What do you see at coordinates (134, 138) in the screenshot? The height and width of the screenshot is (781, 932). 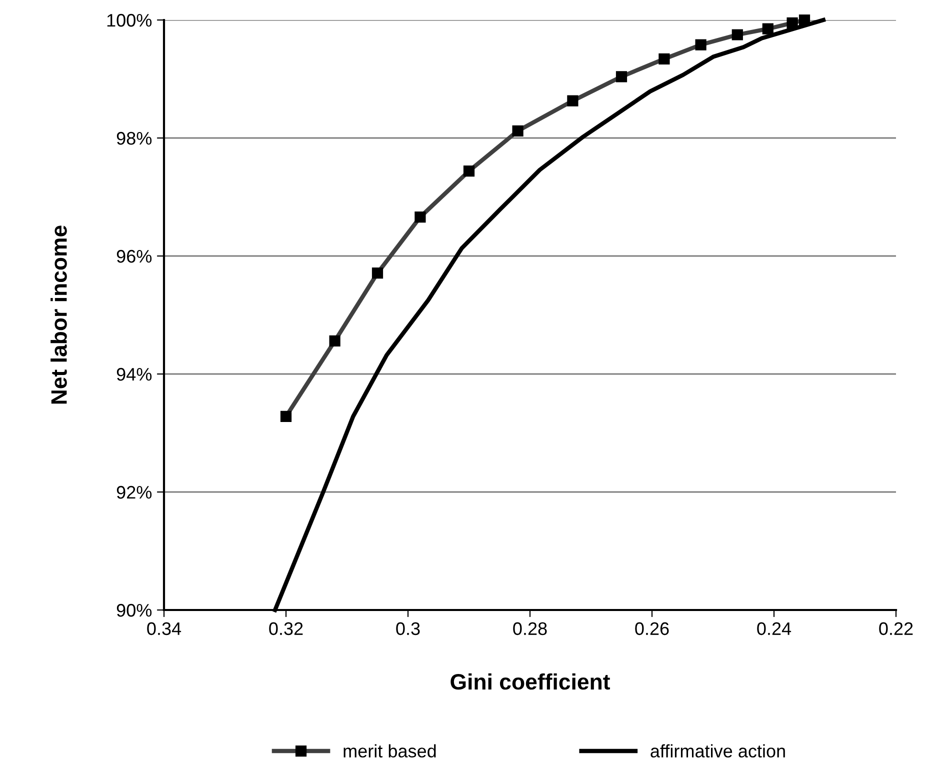 I see `y-tick-label: 98%` at bounding box center [134, 138].